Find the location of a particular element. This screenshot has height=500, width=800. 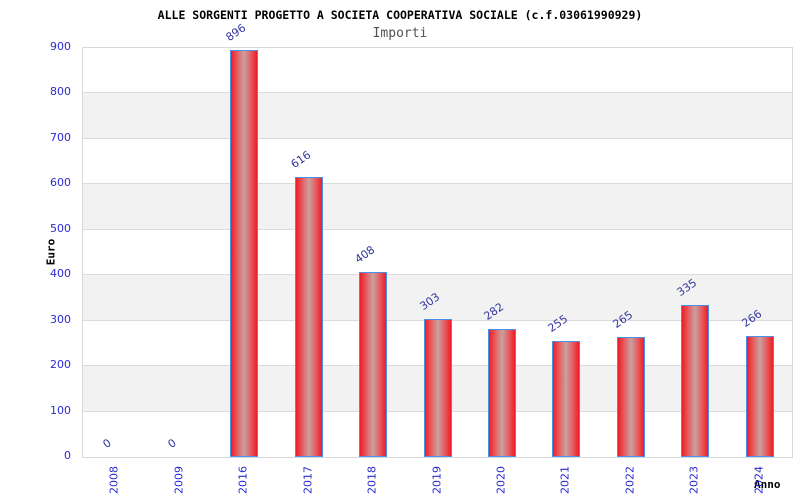

y-axis-tick-label: 400 is located at coordinates (60, 274).